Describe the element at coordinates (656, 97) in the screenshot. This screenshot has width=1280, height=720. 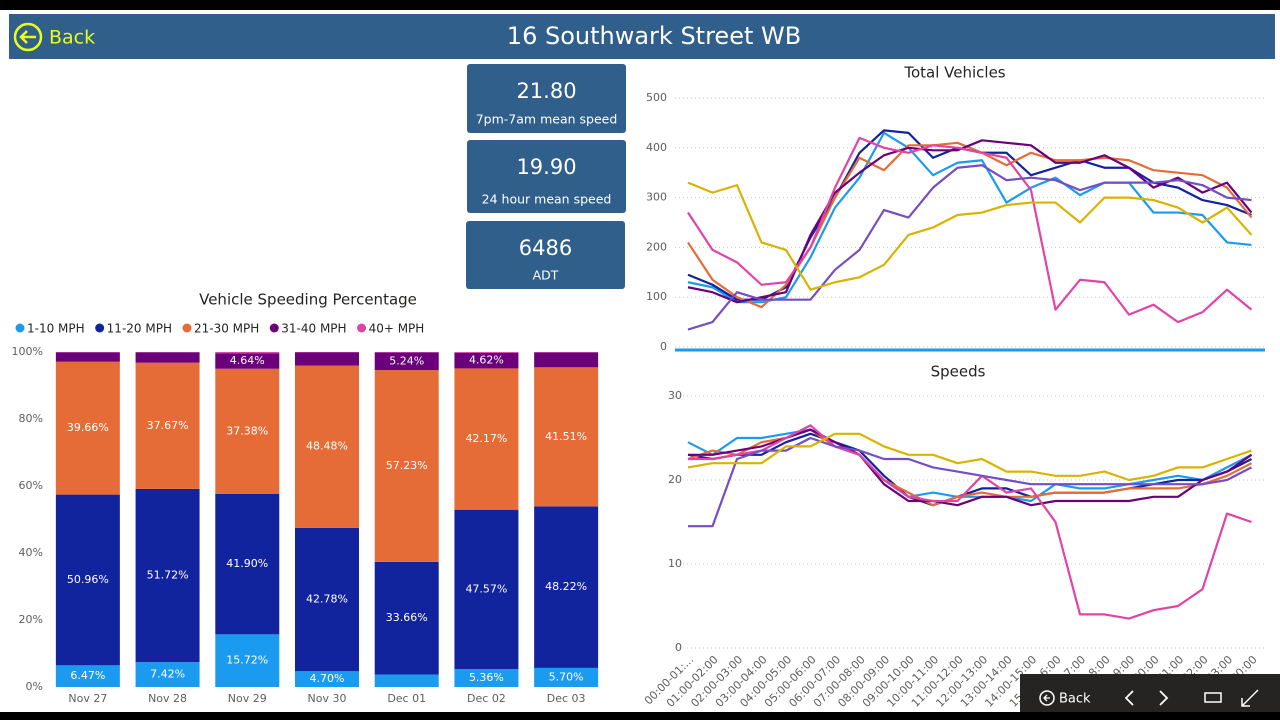
I see `y-tick-label: 500` at that location.